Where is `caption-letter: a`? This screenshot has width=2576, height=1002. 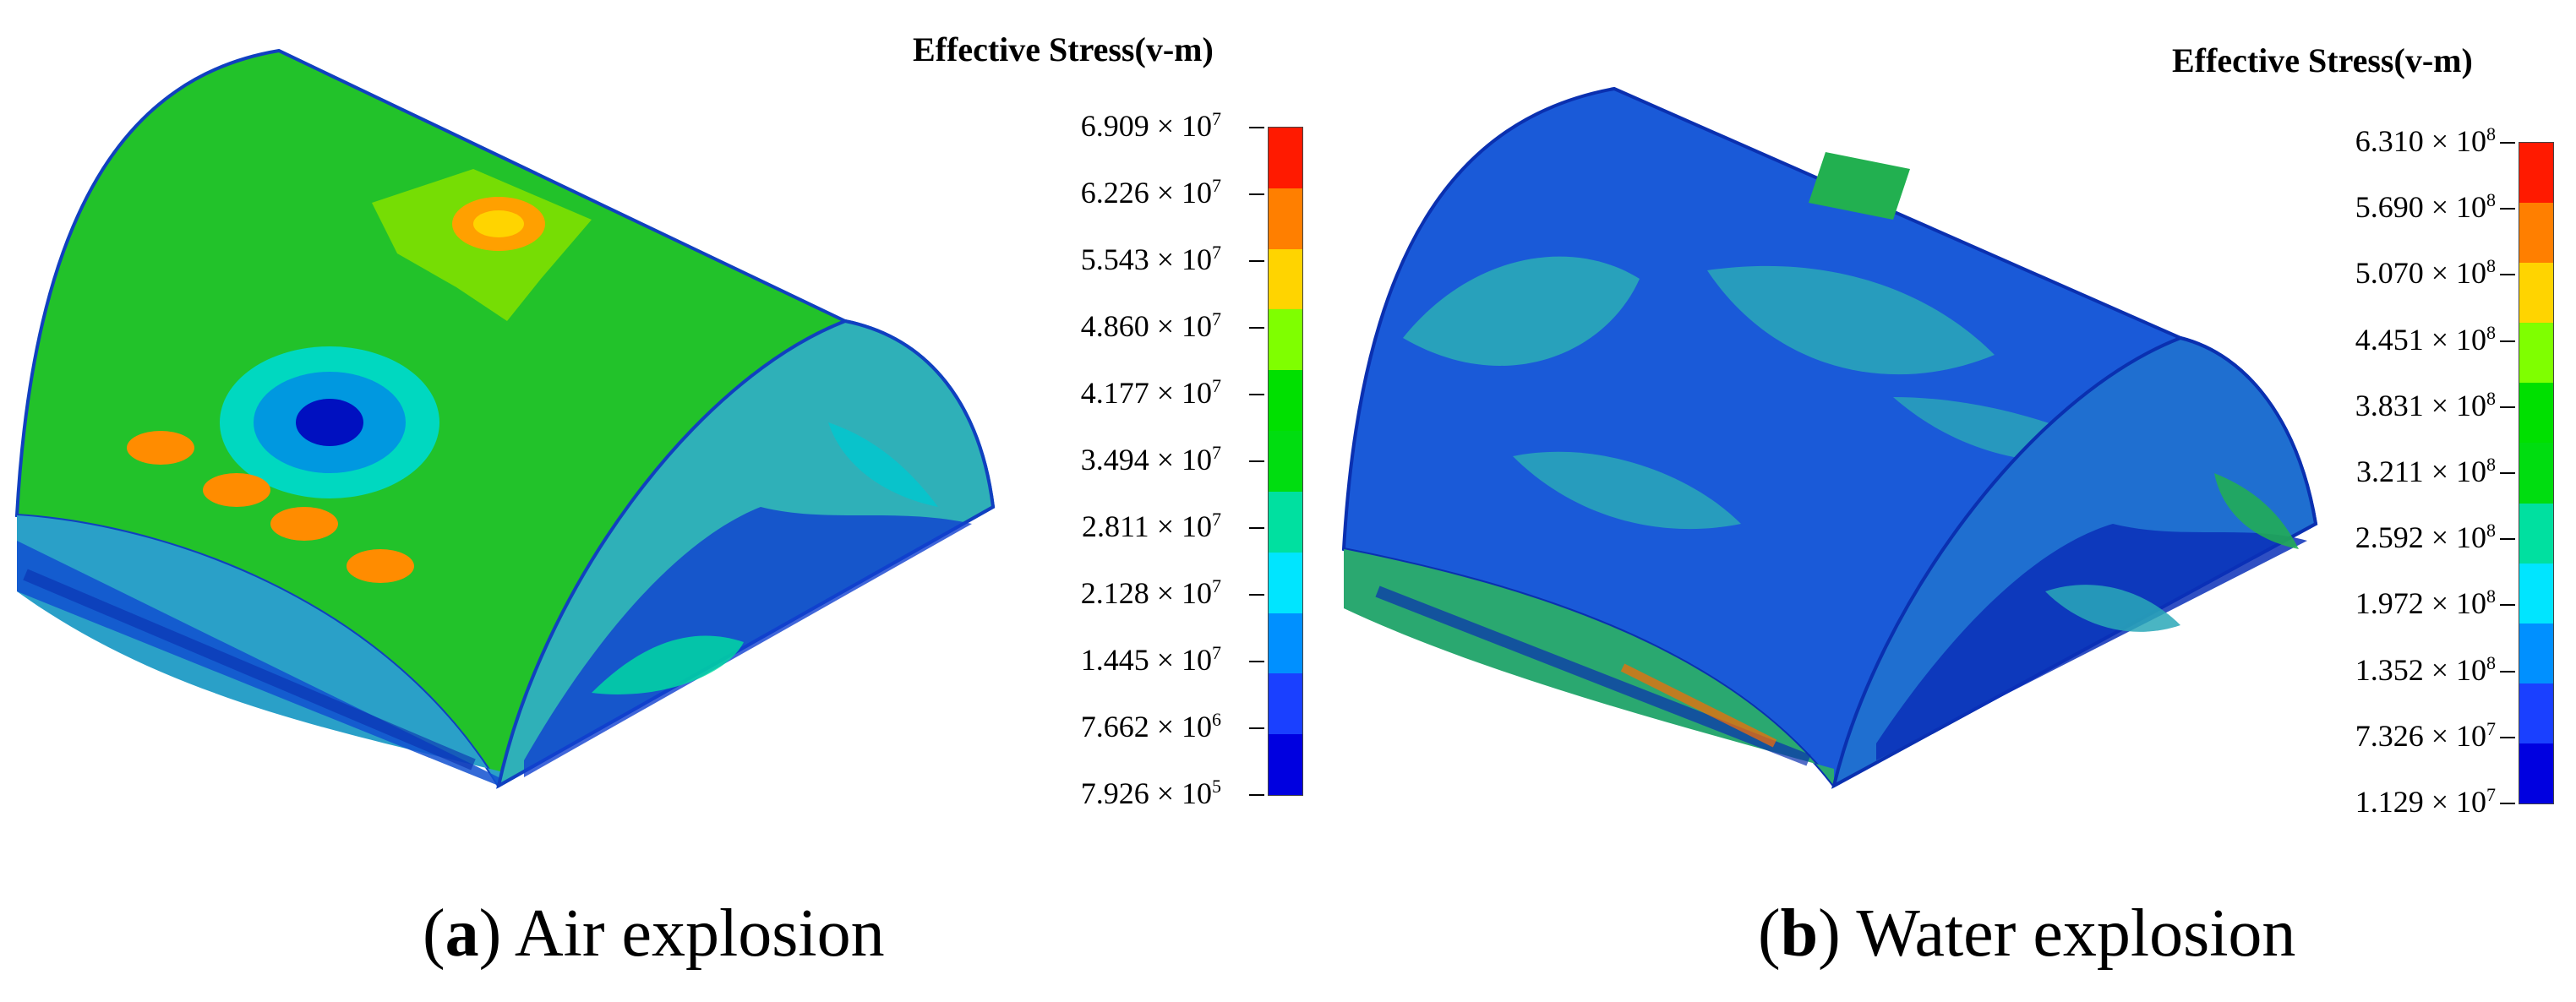
caption-letter: a is located at coordinates (462, 933).